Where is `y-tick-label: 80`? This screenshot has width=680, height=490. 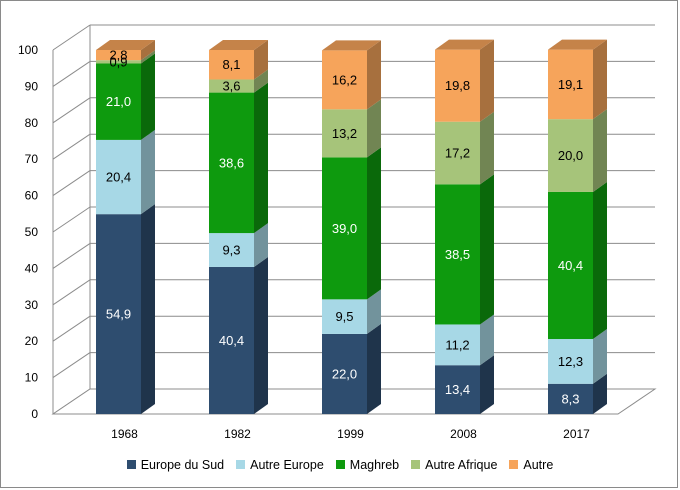 y-tick-label: 80 is located at coordinates (32, 123).